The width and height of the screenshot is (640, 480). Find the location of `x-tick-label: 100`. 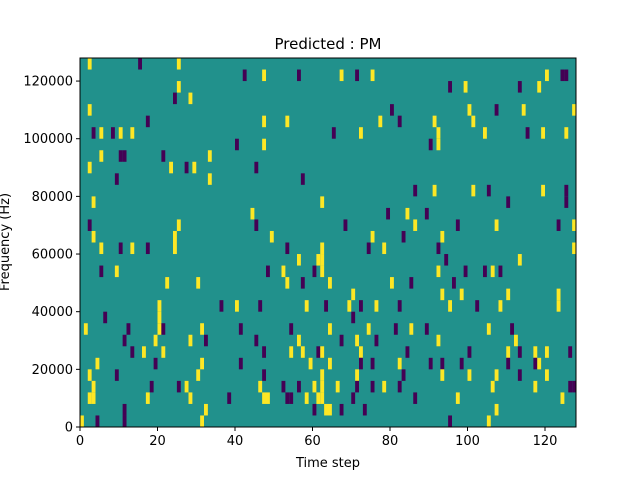

x-tick-label: 100 is located at coordinates (467, 441).